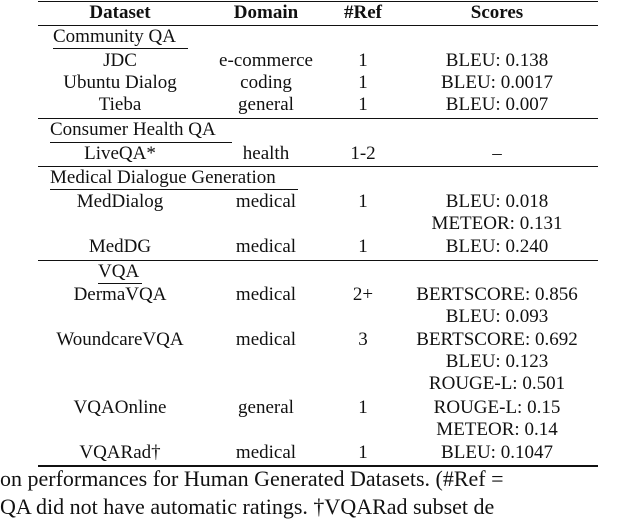 The height and width of the screenshot is (519, 622). Describe the element at coordinates (497, 429) in the screenshot. I see `table-cell-score: METEOR: 0.14` at that location.